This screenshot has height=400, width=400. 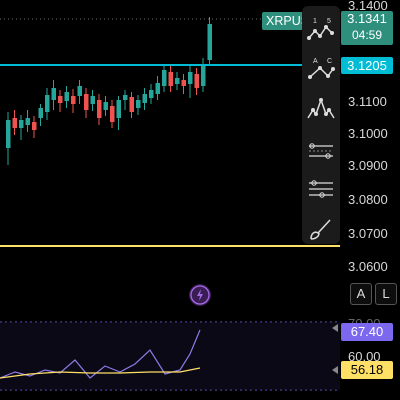 I want to click on price-tick: 3.1100, so click(x=367, y=101).